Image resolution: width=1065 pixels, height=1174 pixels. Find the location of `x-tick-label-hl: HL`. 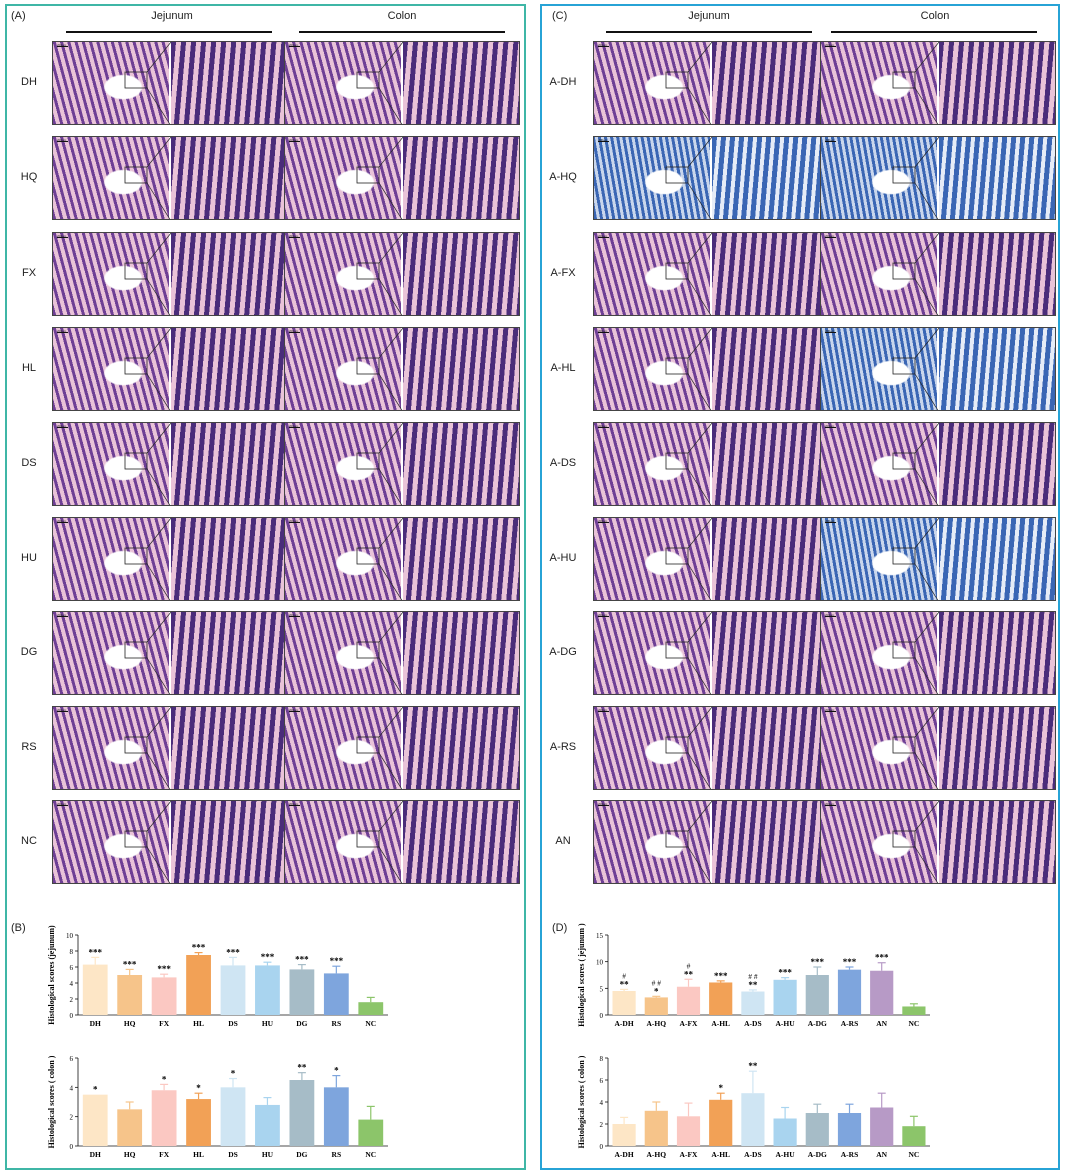

x-tick-label-hl: HL is located at coordinates (198, 1023).